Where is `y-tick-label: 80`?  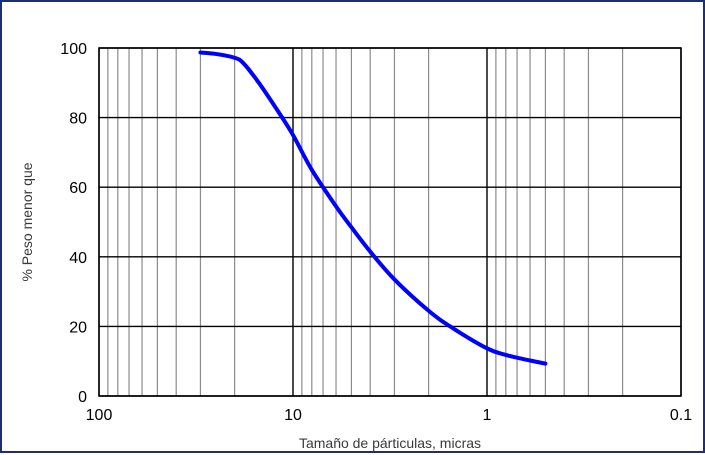 y-tick-label: 80 is located at coordinates (78, 119).